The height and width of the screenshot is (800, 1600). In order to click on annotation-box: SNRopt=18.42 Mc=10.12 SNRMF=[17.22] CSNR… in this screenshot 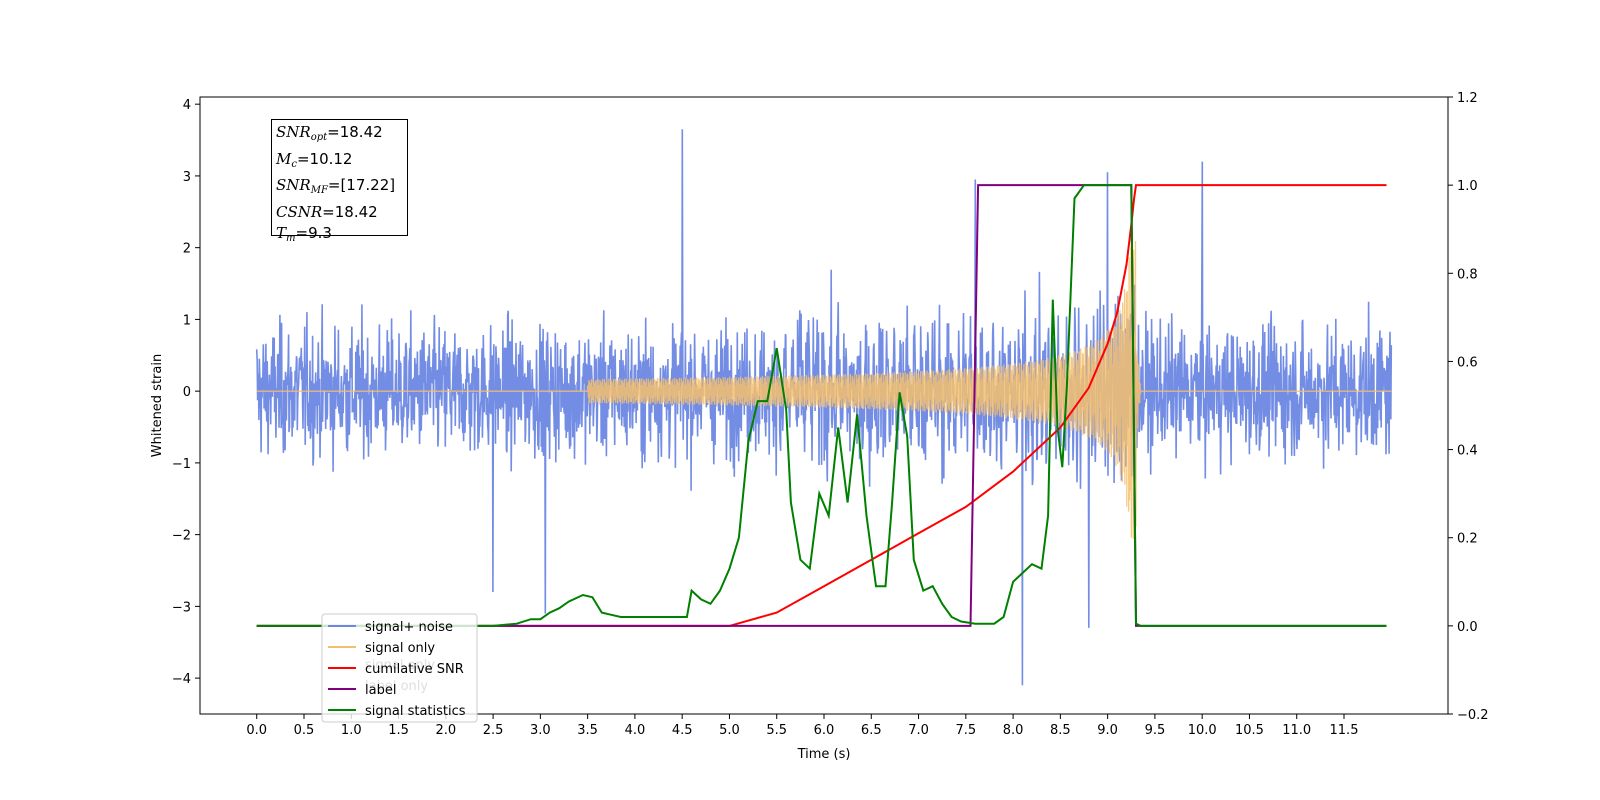, I will do `click(339, 181)`.